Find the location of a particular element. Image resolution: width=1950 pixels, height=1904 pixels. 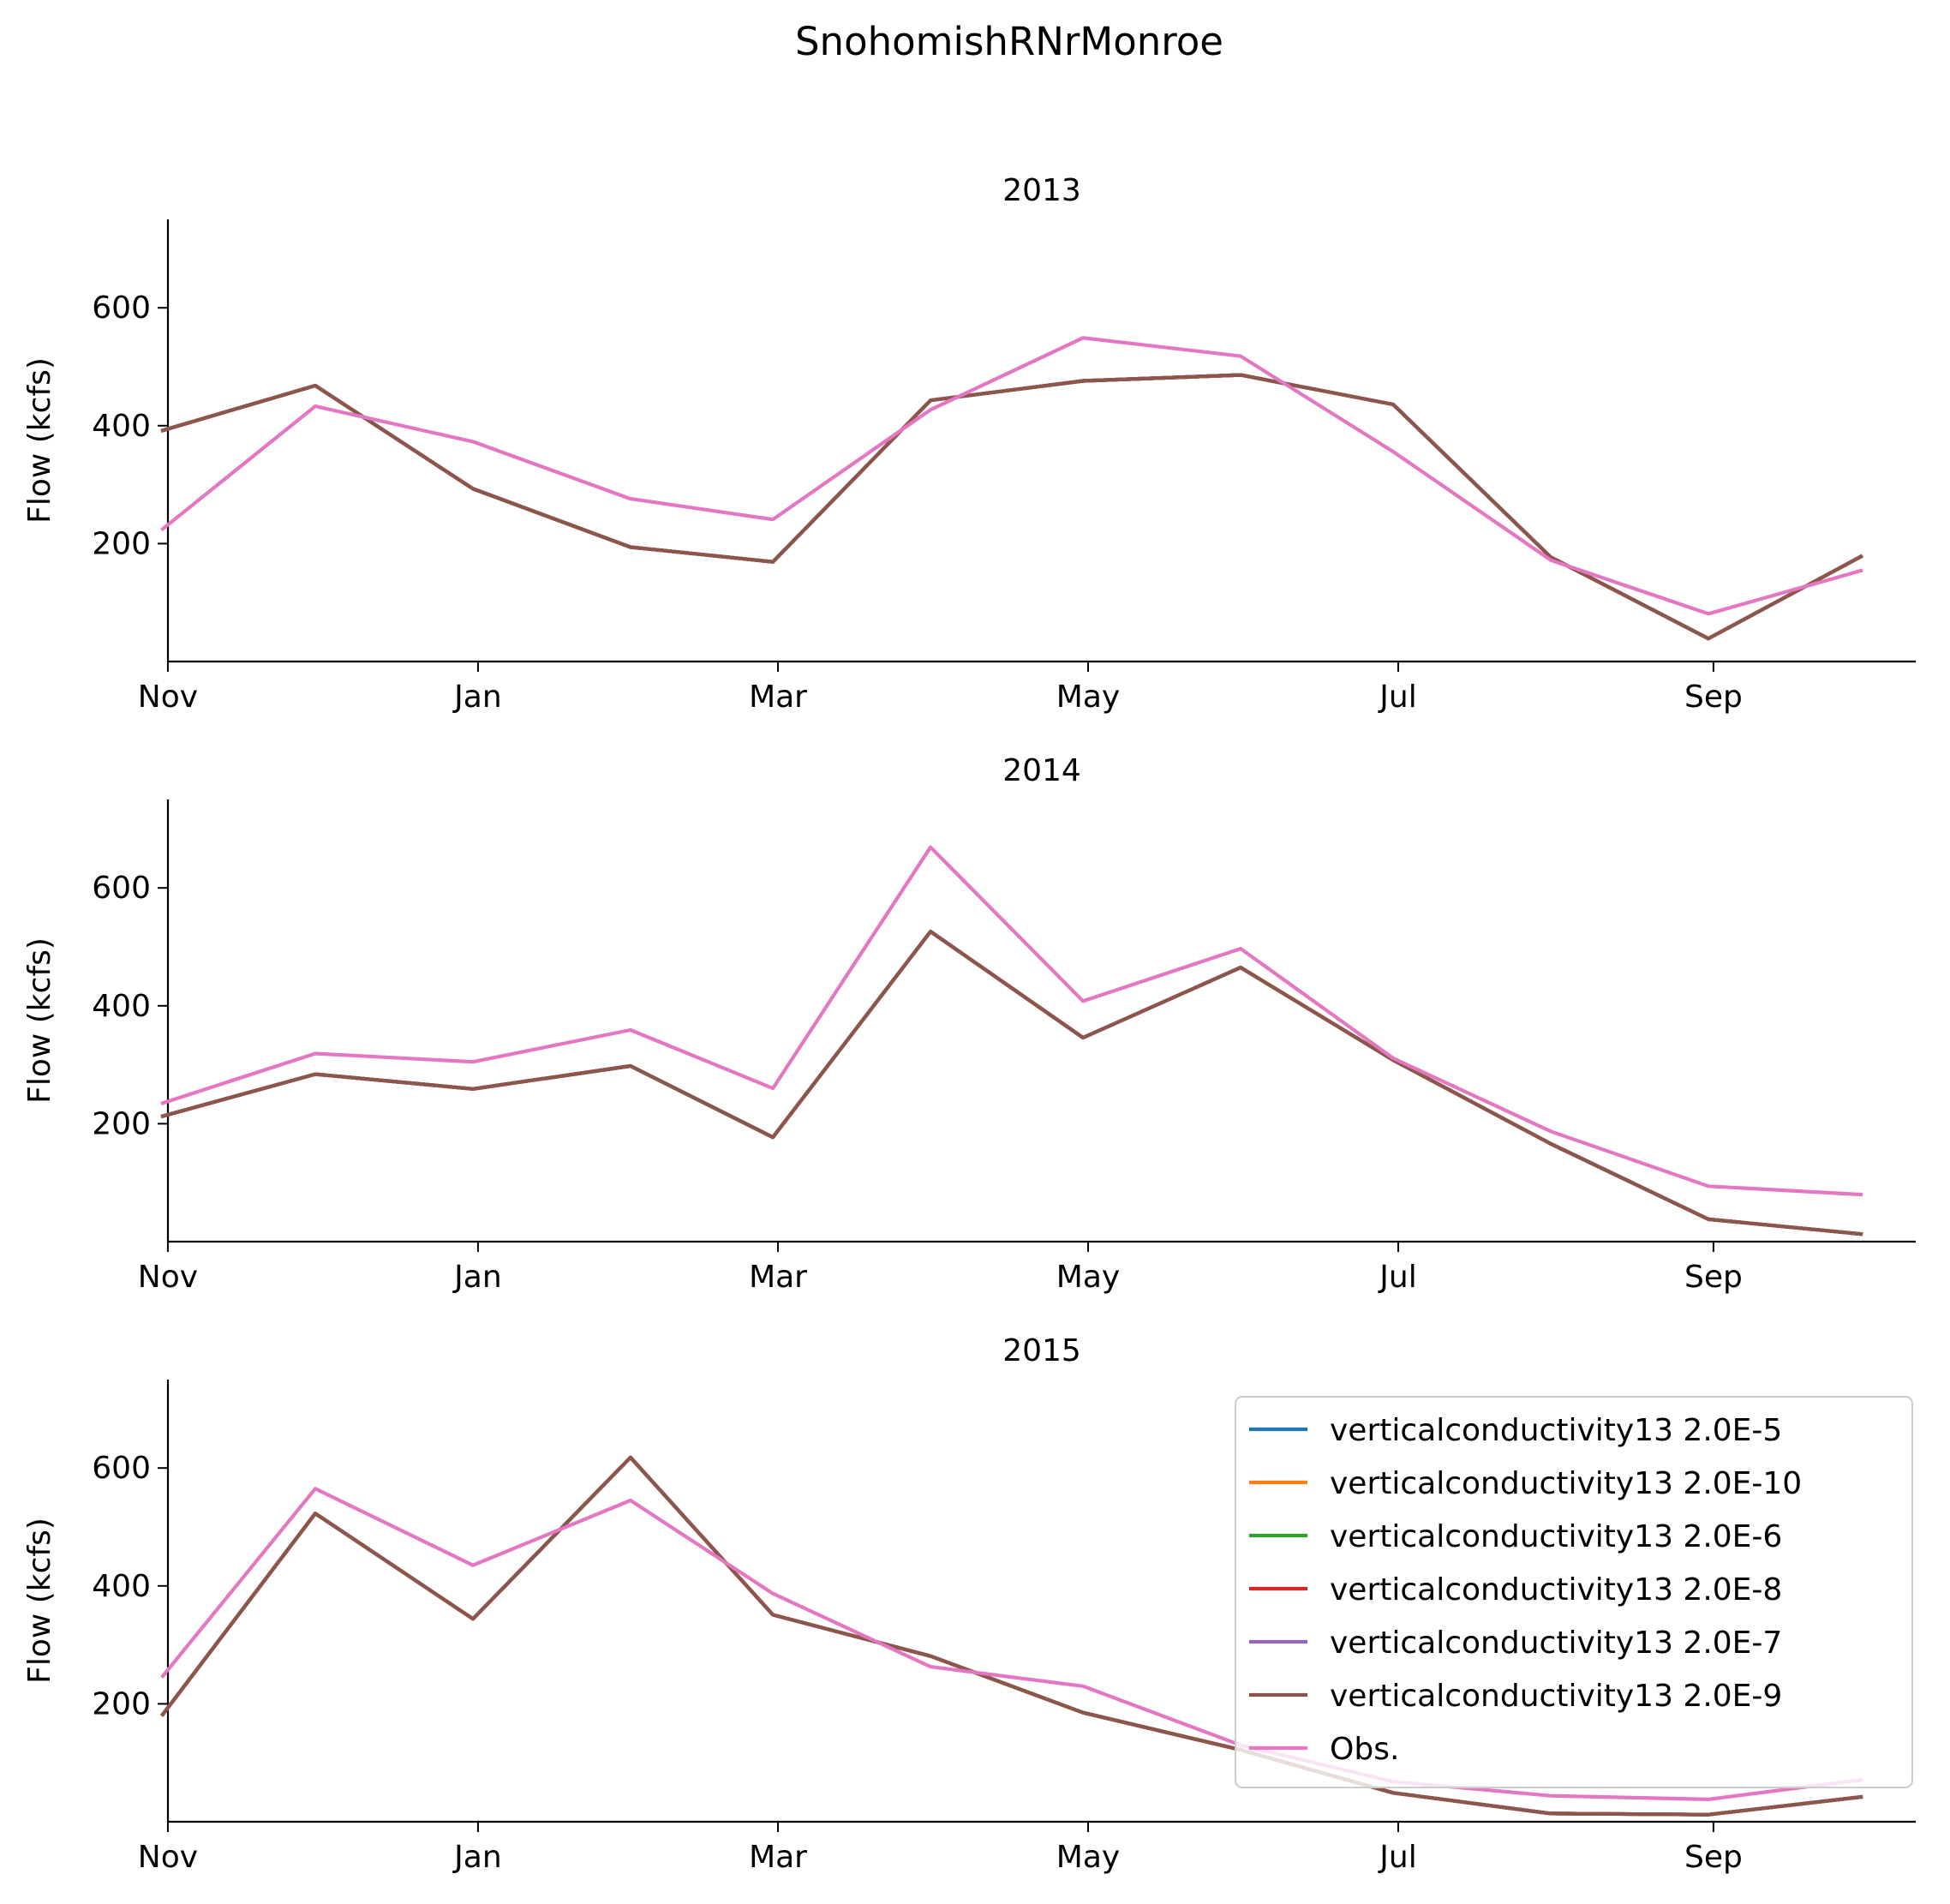

legend-item: verticalconductivity13 2.0E-5 is located at coordinates (1515, 1431).